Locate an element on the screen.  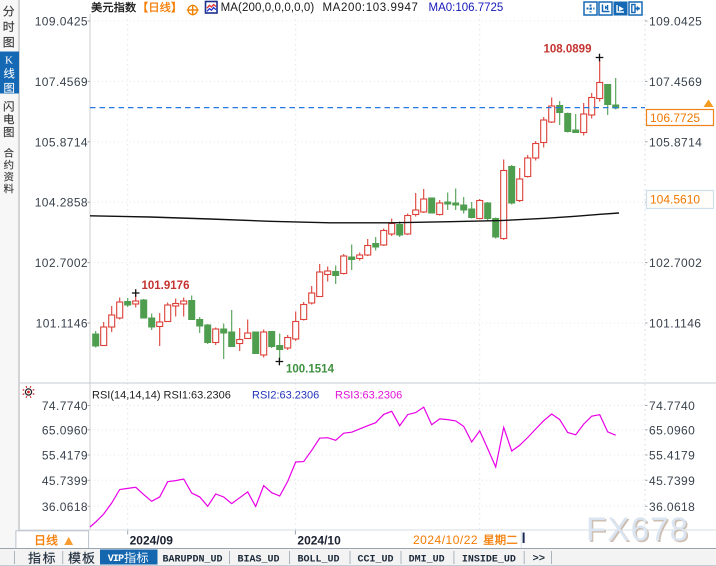
svg-text: RSI2:63.2306 is located at coordinates (285, 396).